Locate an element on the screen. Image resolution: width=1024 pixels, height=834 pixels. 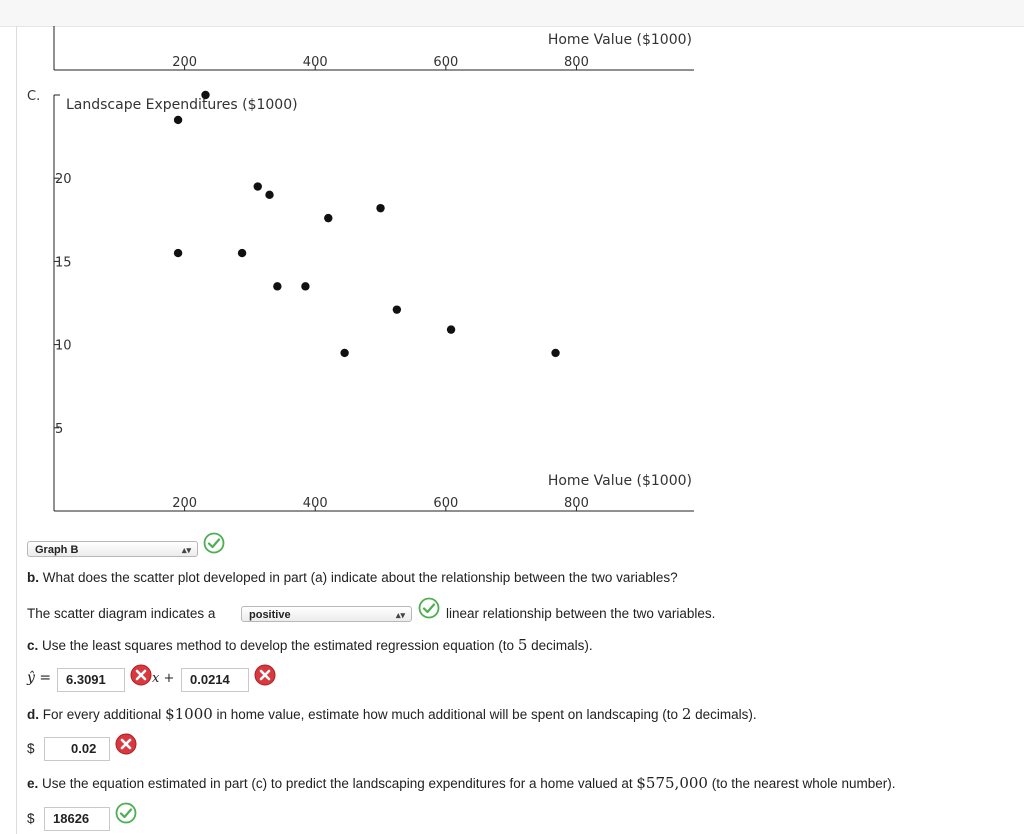
intercept-input: 6.3091 is located at coordinates (91, 680).